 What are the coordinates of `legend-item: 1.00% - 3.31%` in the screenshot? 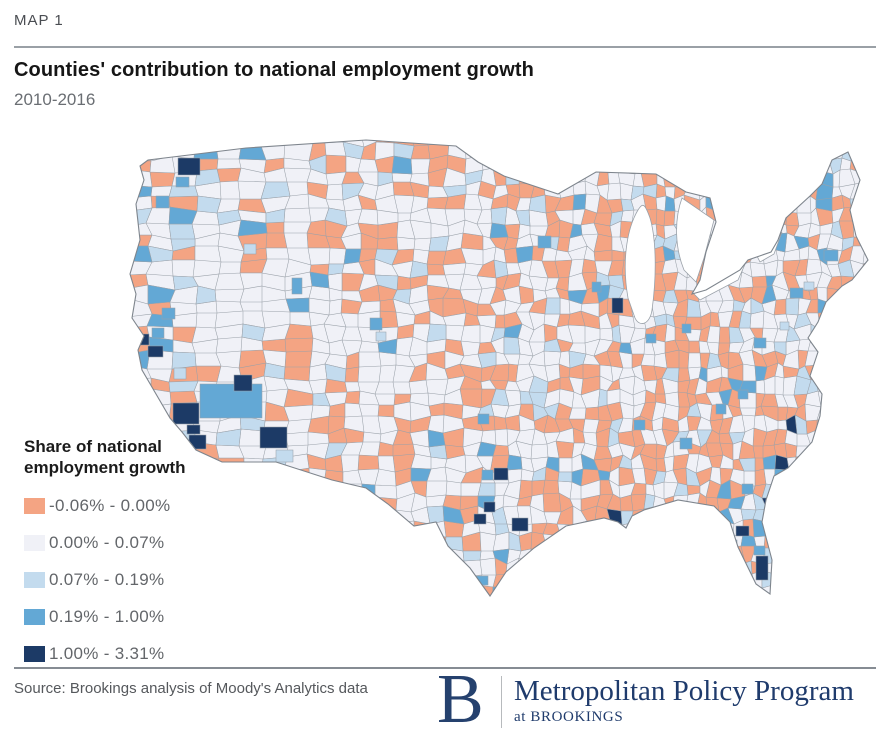 It's located at (131, 653).